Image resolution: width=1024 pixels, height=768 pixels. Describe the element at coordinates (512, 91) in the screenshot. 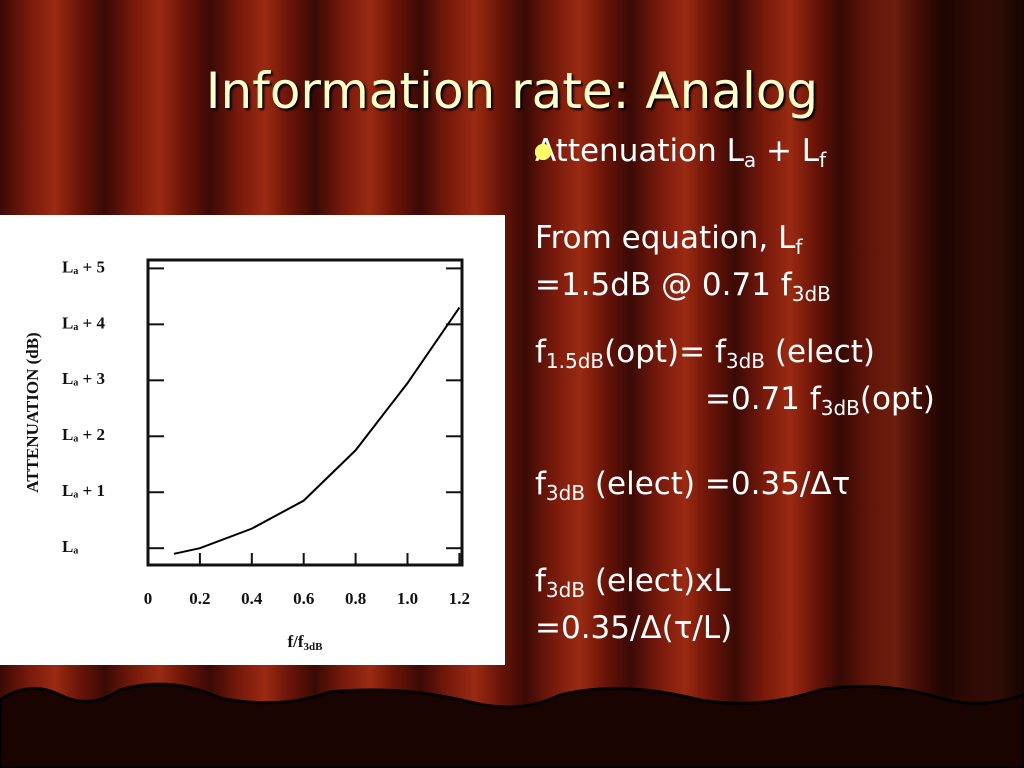

I see `slide-title: Information rate: Analog` at that location.